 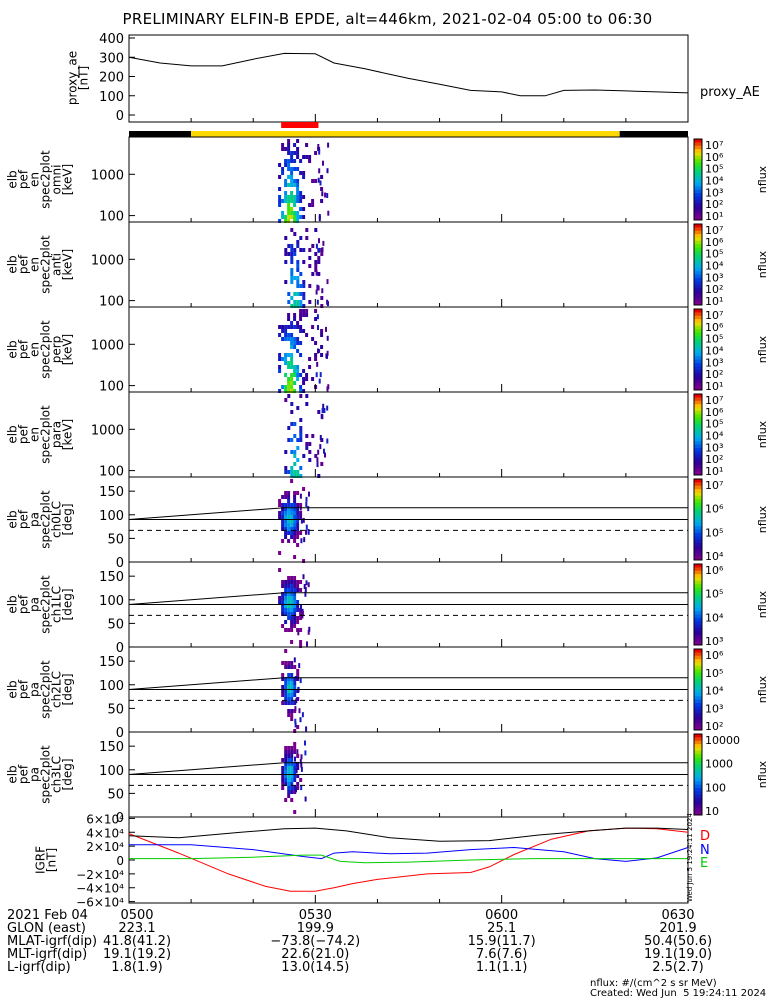 I want to click on colorbar, so click(x=698, y=604).